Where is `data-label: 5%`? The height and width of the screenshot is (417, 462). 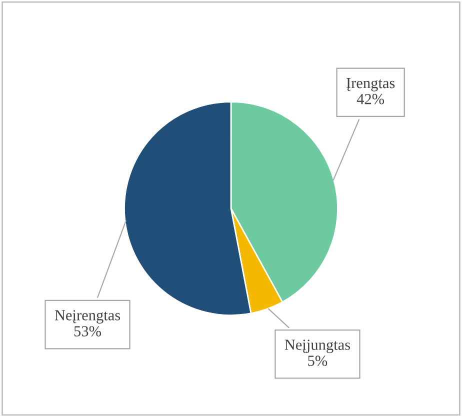
data-label: 5% is located at coordinates (318, 361).